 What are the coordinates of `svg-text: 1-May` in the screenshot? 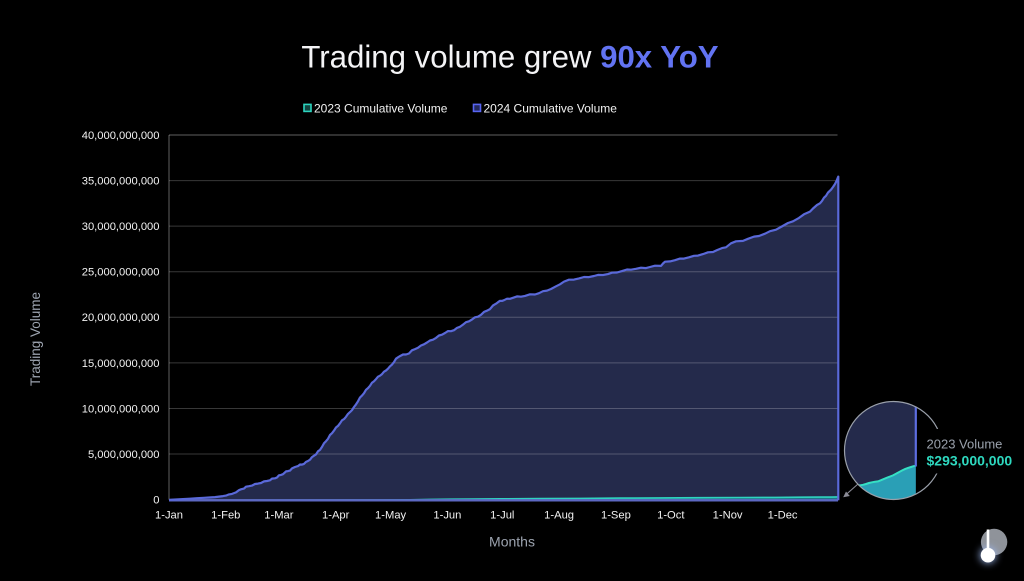 It's located at (390, 516).